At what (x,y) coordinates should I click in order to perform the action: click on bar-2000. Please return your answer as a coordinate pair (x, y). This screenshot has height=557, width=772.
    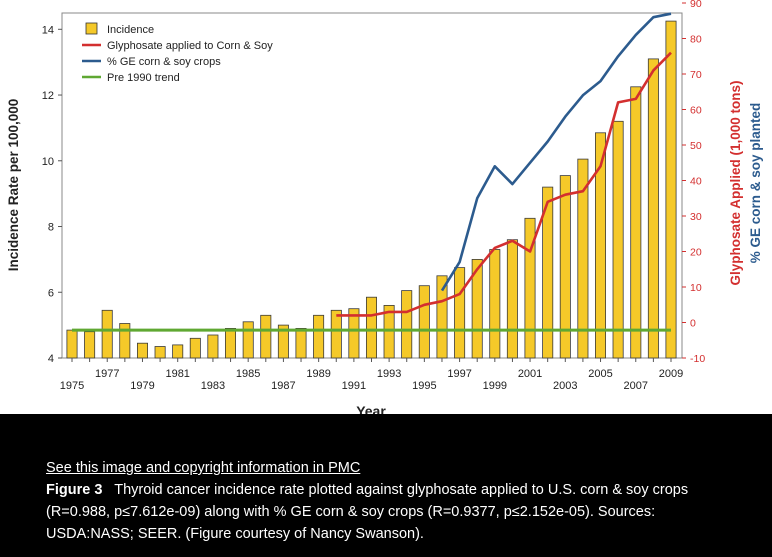
    Looking at the image, I should click on (512, 299).